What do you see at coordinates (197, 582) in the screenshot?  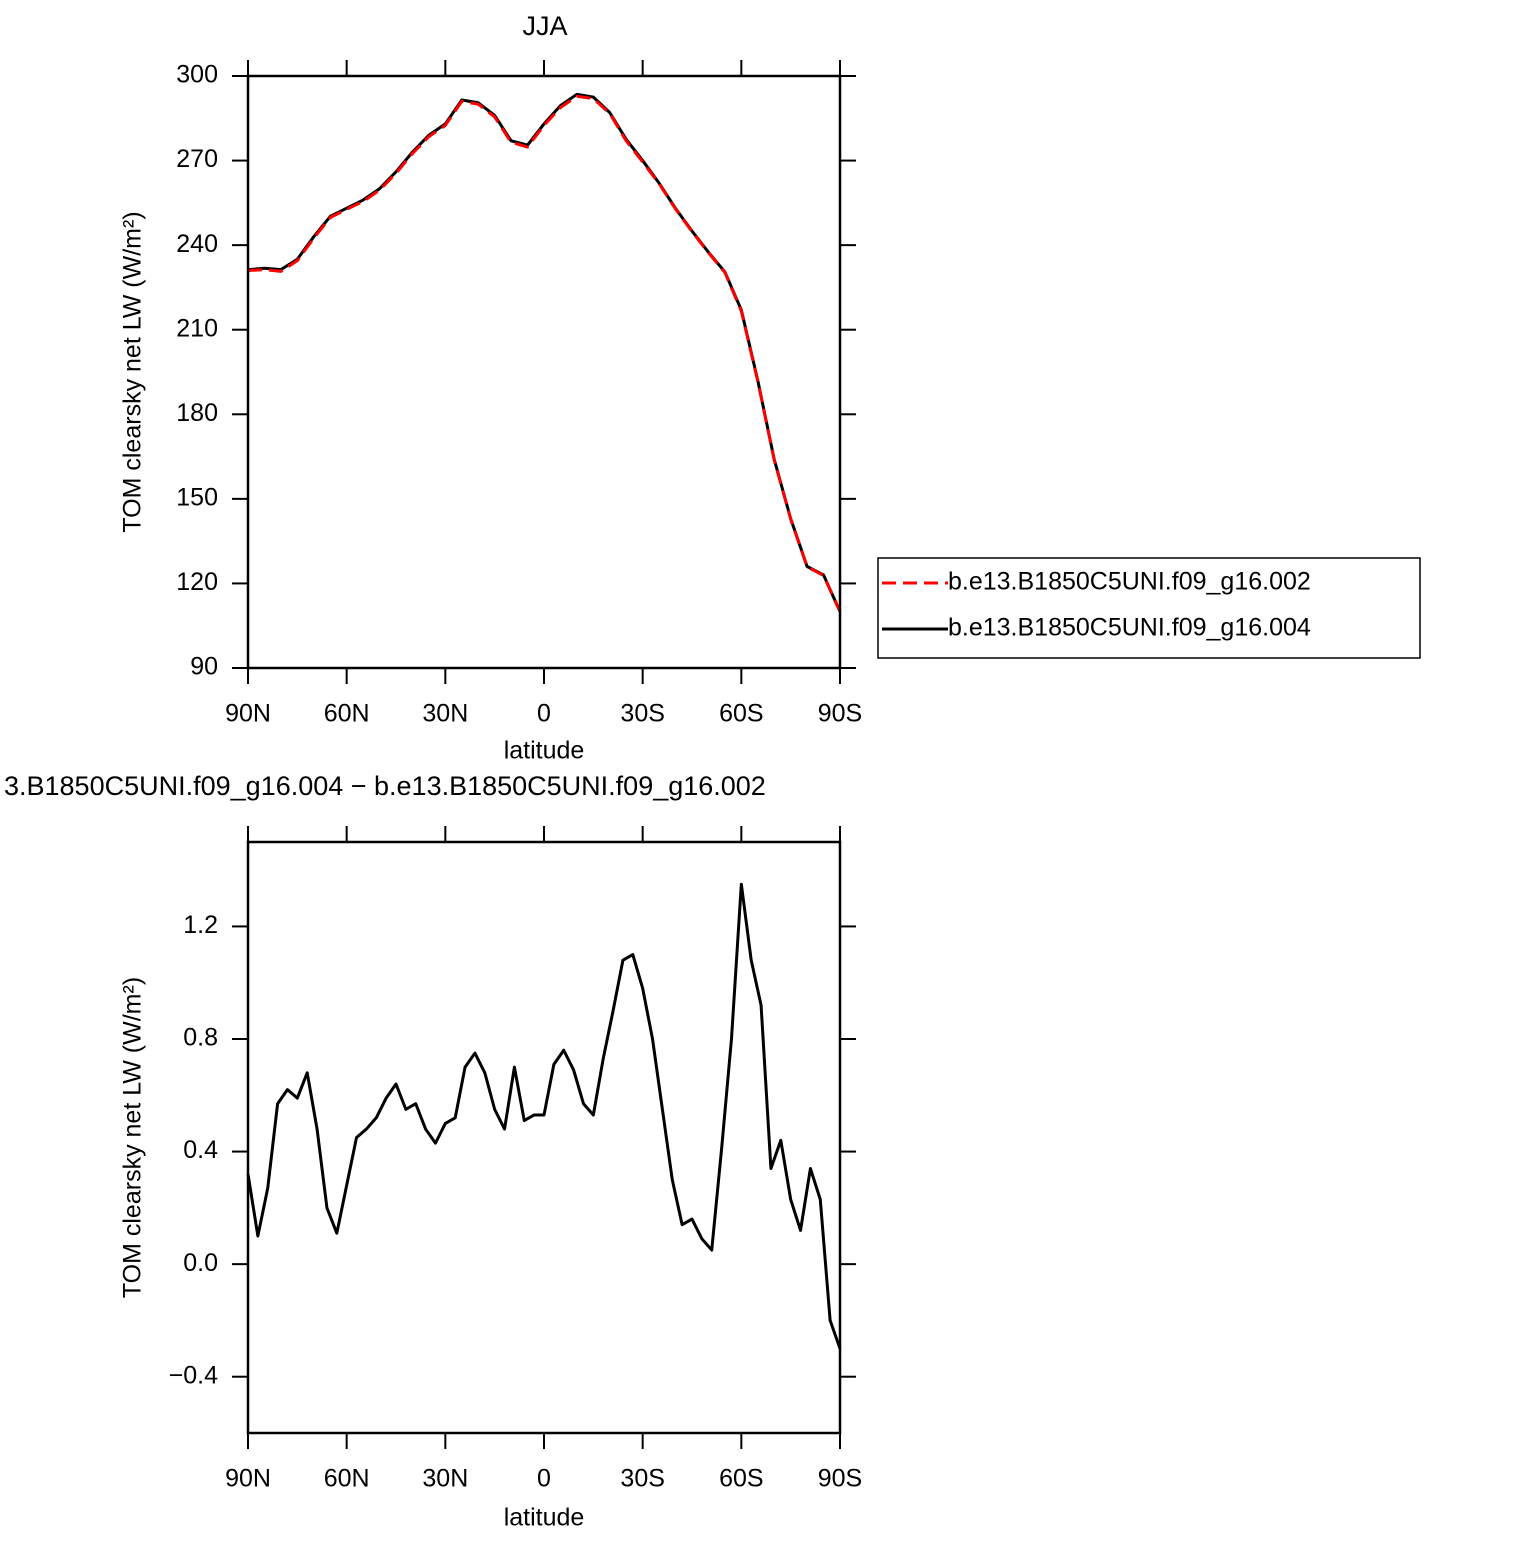 I see `y-tick-label: 120` at bounding box center [197, 582].